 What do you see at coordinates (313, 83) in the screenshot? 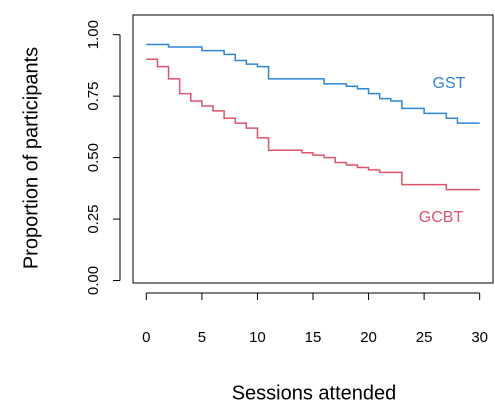
I see `step-line` at bounding box center [313, 83].